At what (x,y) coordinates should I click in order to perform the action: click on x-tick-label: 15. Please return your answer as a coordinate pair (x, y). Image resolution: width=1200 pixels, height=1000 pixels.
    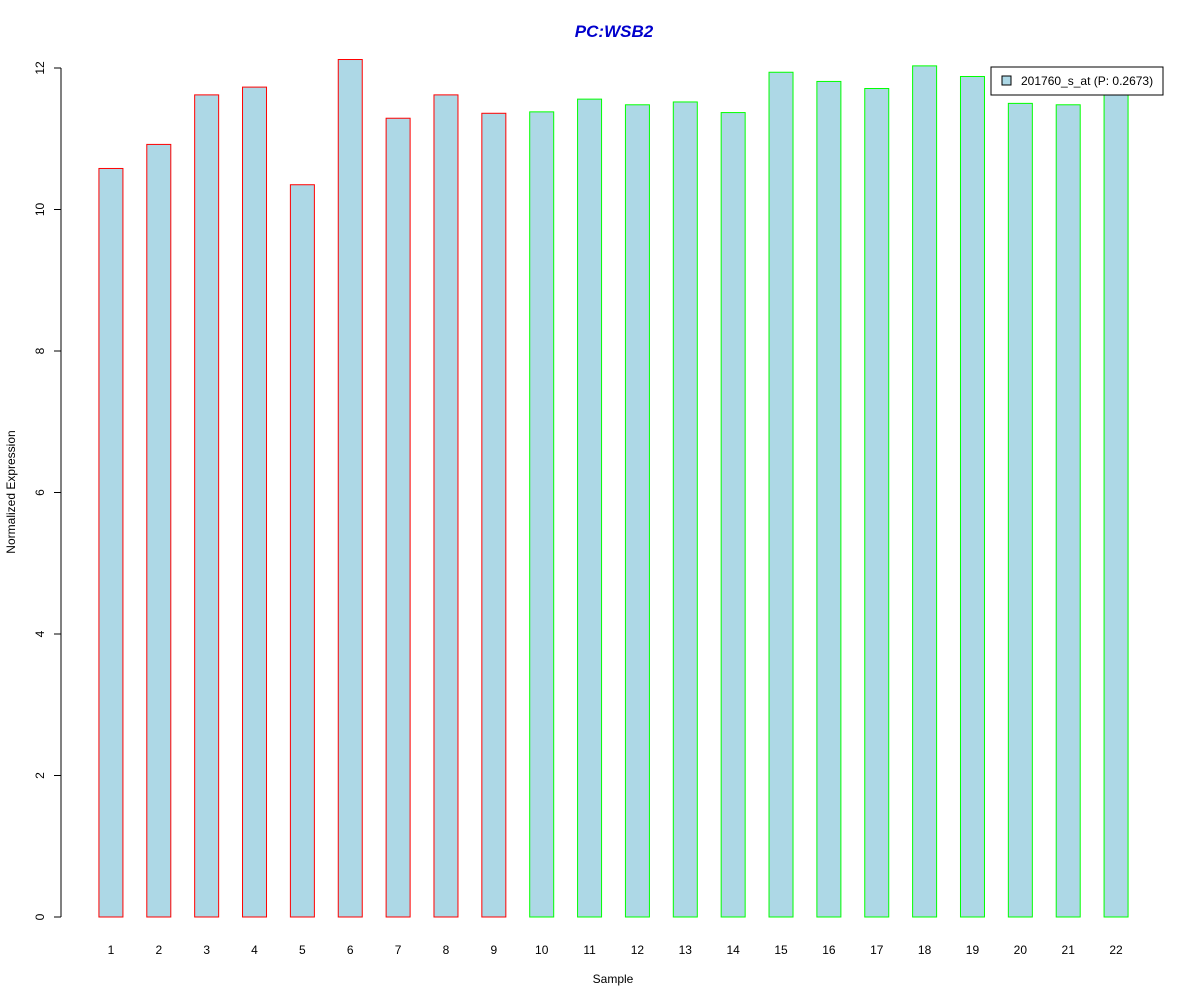
    Looking at the image, I should click on (781, 950).